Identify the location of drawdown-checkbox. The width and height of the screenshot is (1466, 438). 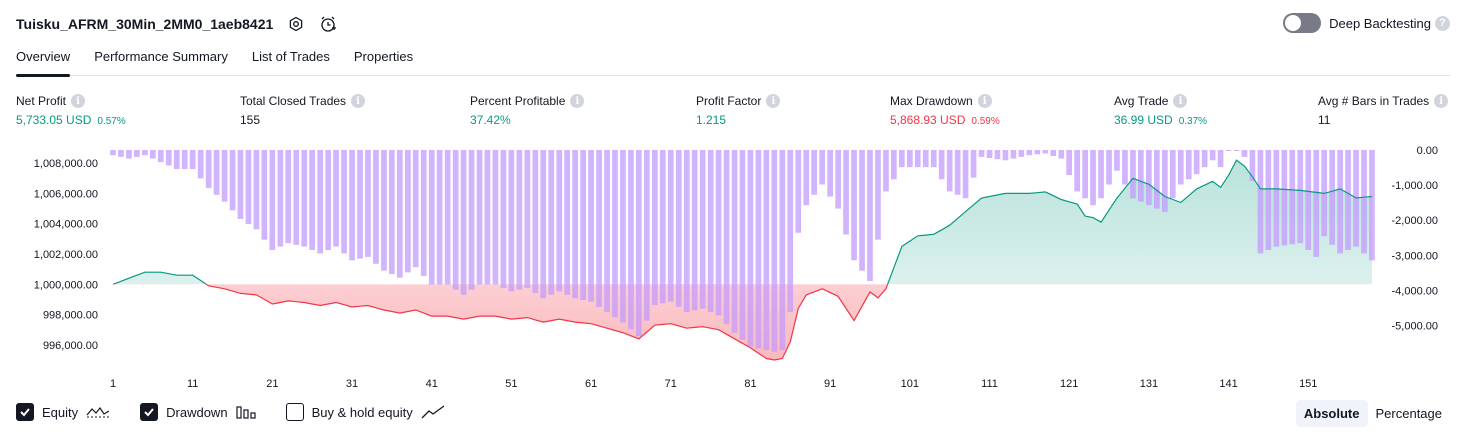
(149, 412).